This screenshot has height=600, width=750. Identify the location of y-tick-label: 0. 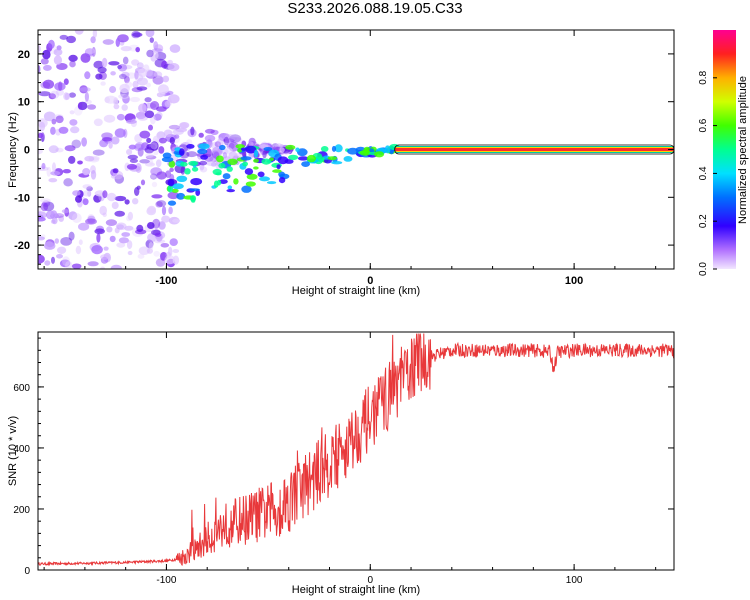
(27, 151).